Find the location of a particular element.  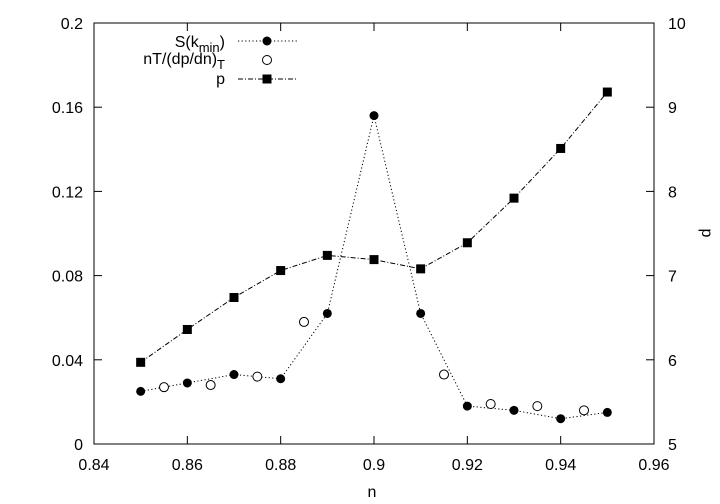

legend-s-close: ) is located at coordinates (222, 42).